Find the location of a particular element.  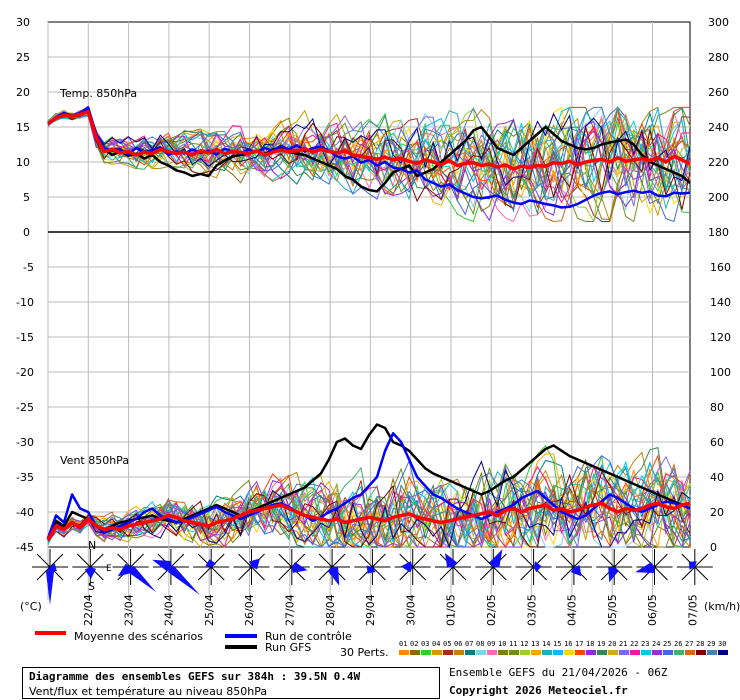

x-date-label: 29/04 is located at coordinates (370, 610).